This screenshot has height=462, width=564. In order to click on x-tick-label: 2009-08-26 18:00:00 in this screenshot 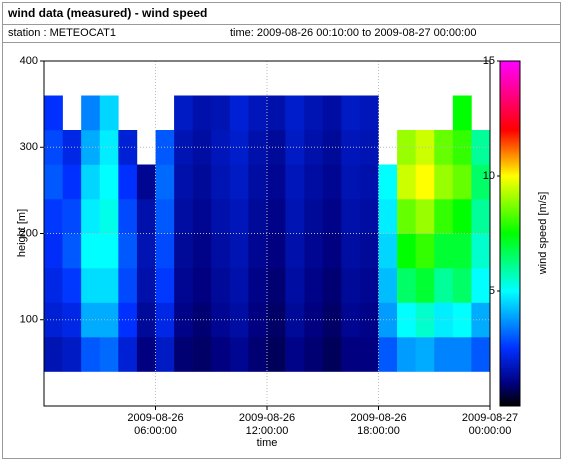, I will do `click(378, 424)`.